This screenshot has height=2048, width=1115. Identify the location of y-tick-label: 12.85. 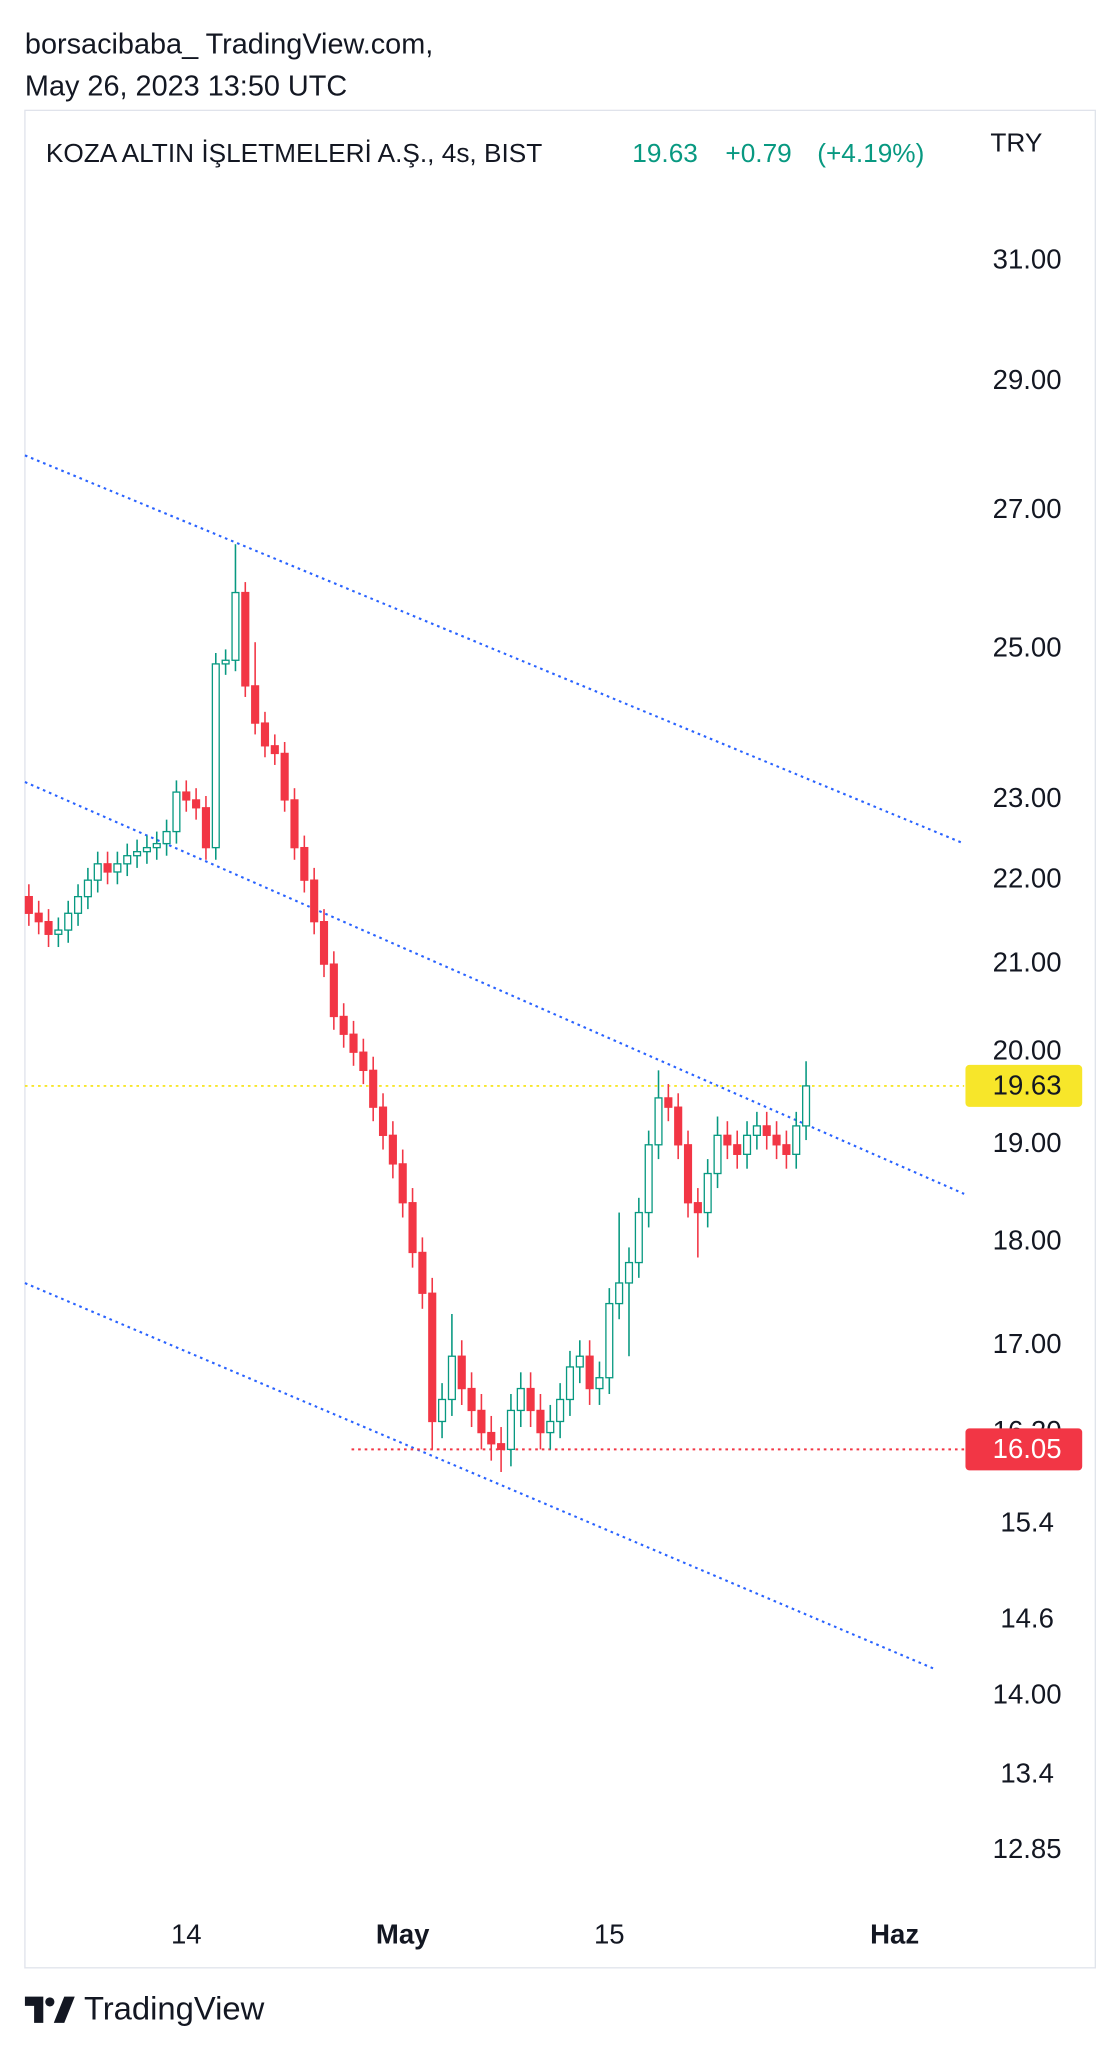
(1027, 1848).